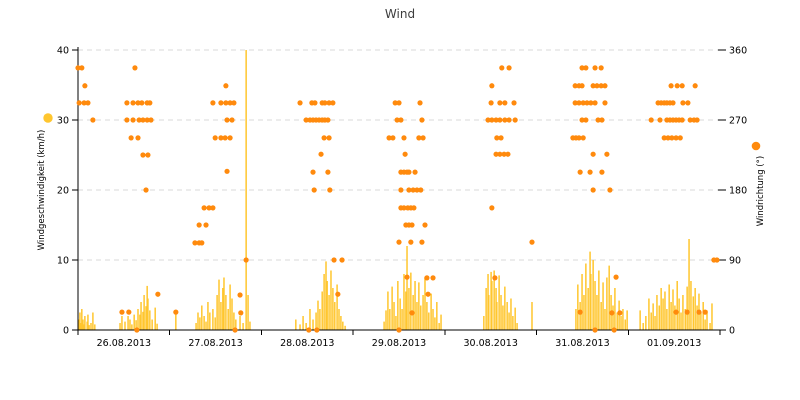 The width and height of the screenshot is (800, 400). Describe the element at coordinates (63, 261) in the screenshot. I see `left-axis-tick-label: 10` at that location.